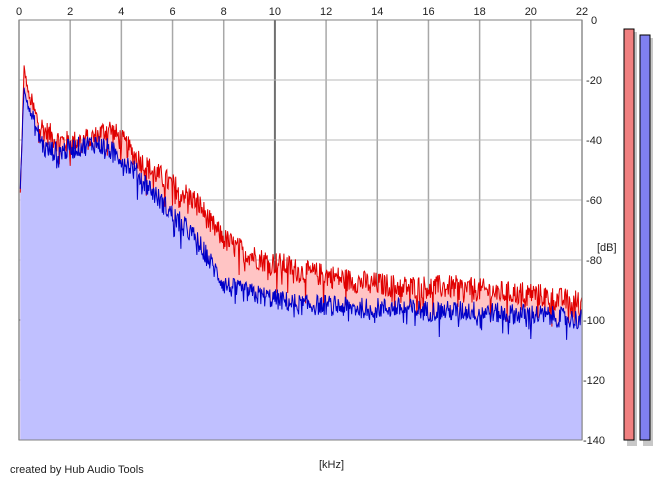  Describe the element at coordinates (594, 81) in the screenshot. I see `y-tick-label: -20` at that location.